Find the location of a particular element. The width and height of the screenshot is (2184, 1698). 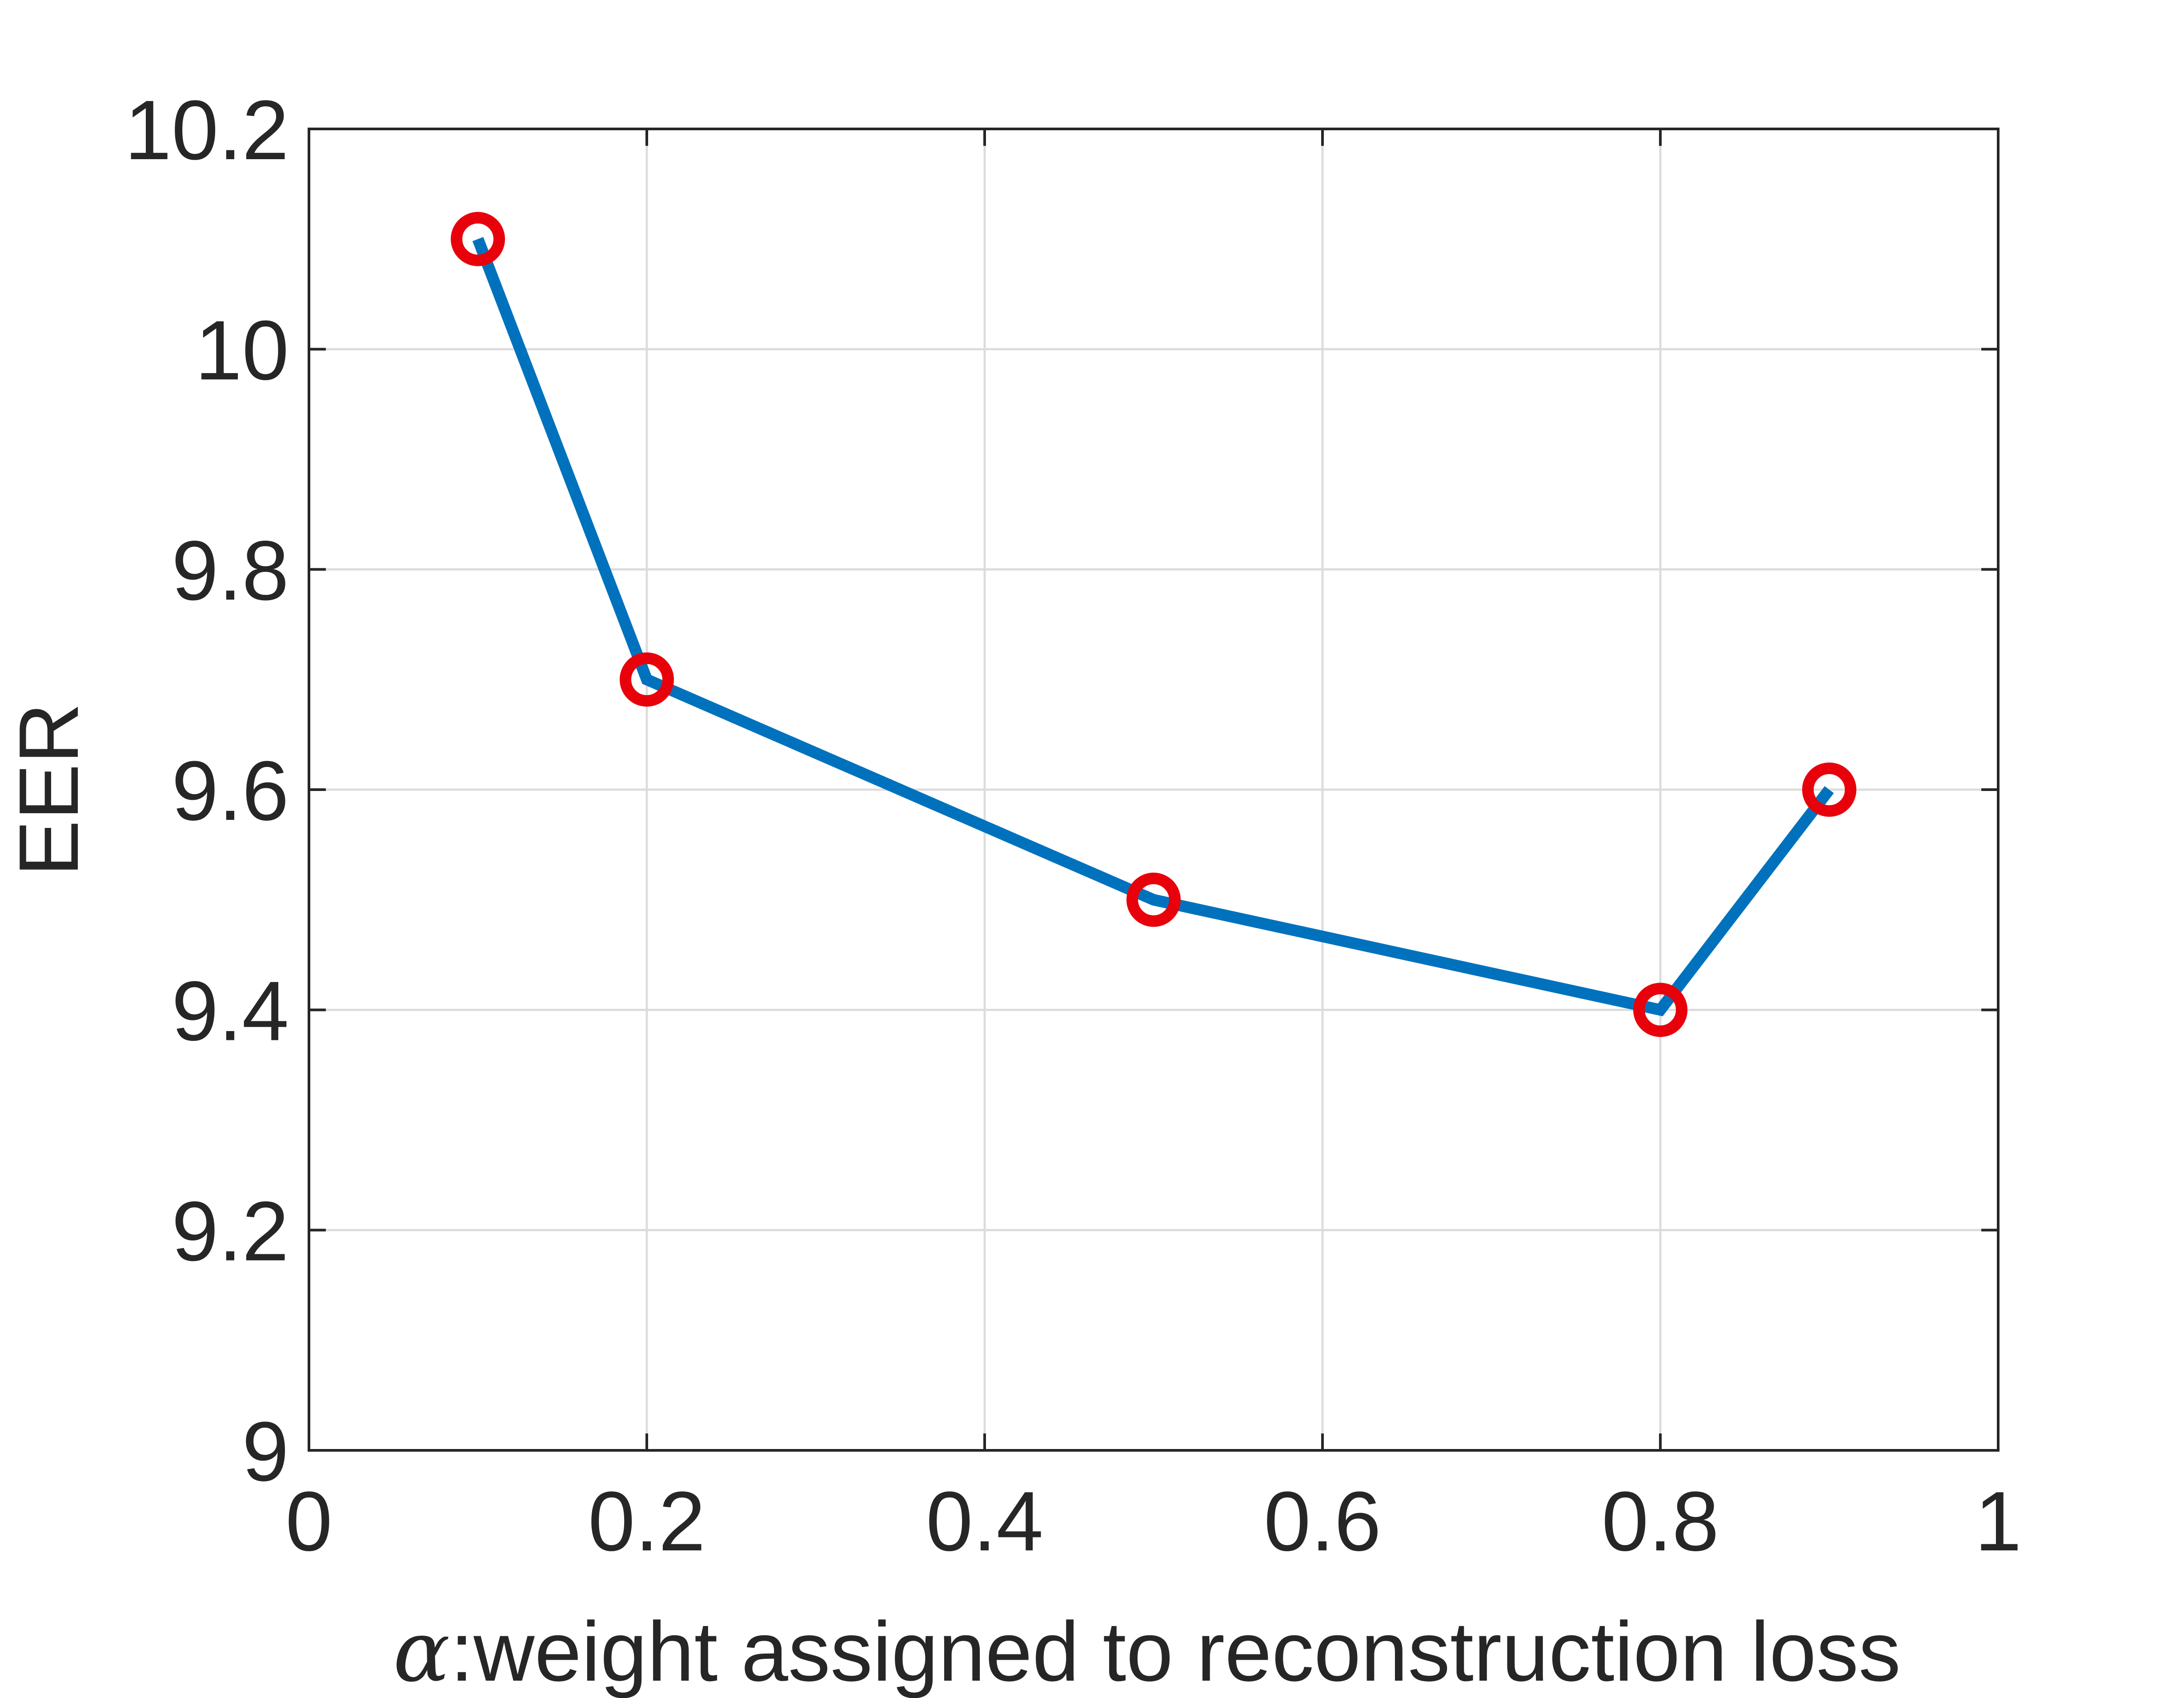

y-axis-label: EER is located at coordinates (49, 790).